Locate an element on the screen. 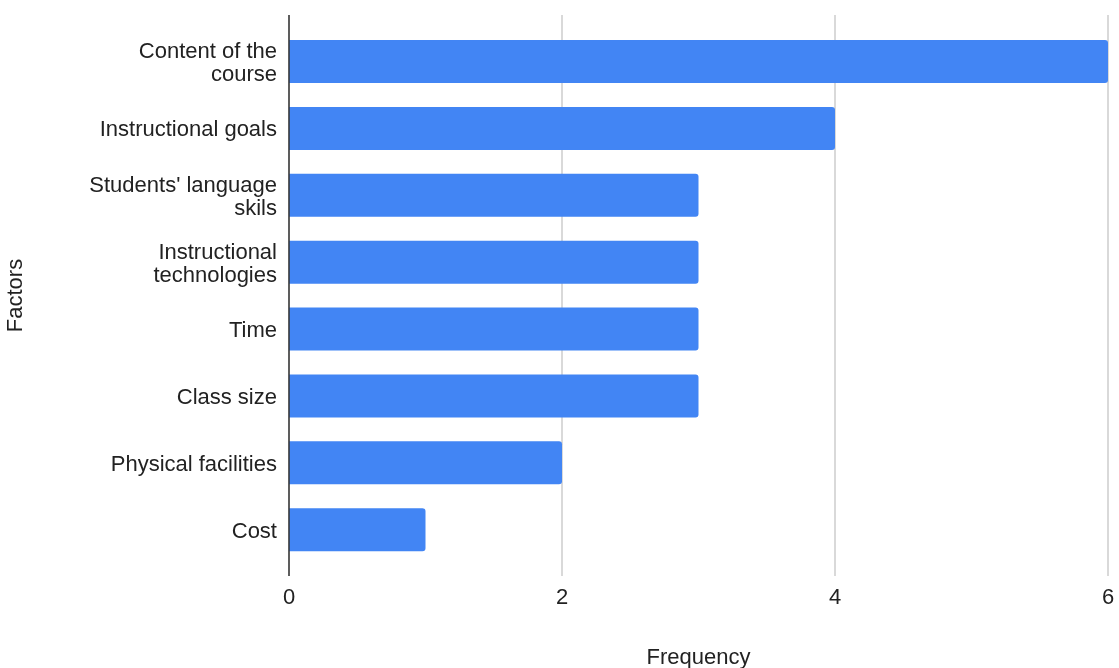 Image resolution: width=1119 pixels, height=668 pixels. y-tick-label: Content of the course is located at coordinates (207, 61).